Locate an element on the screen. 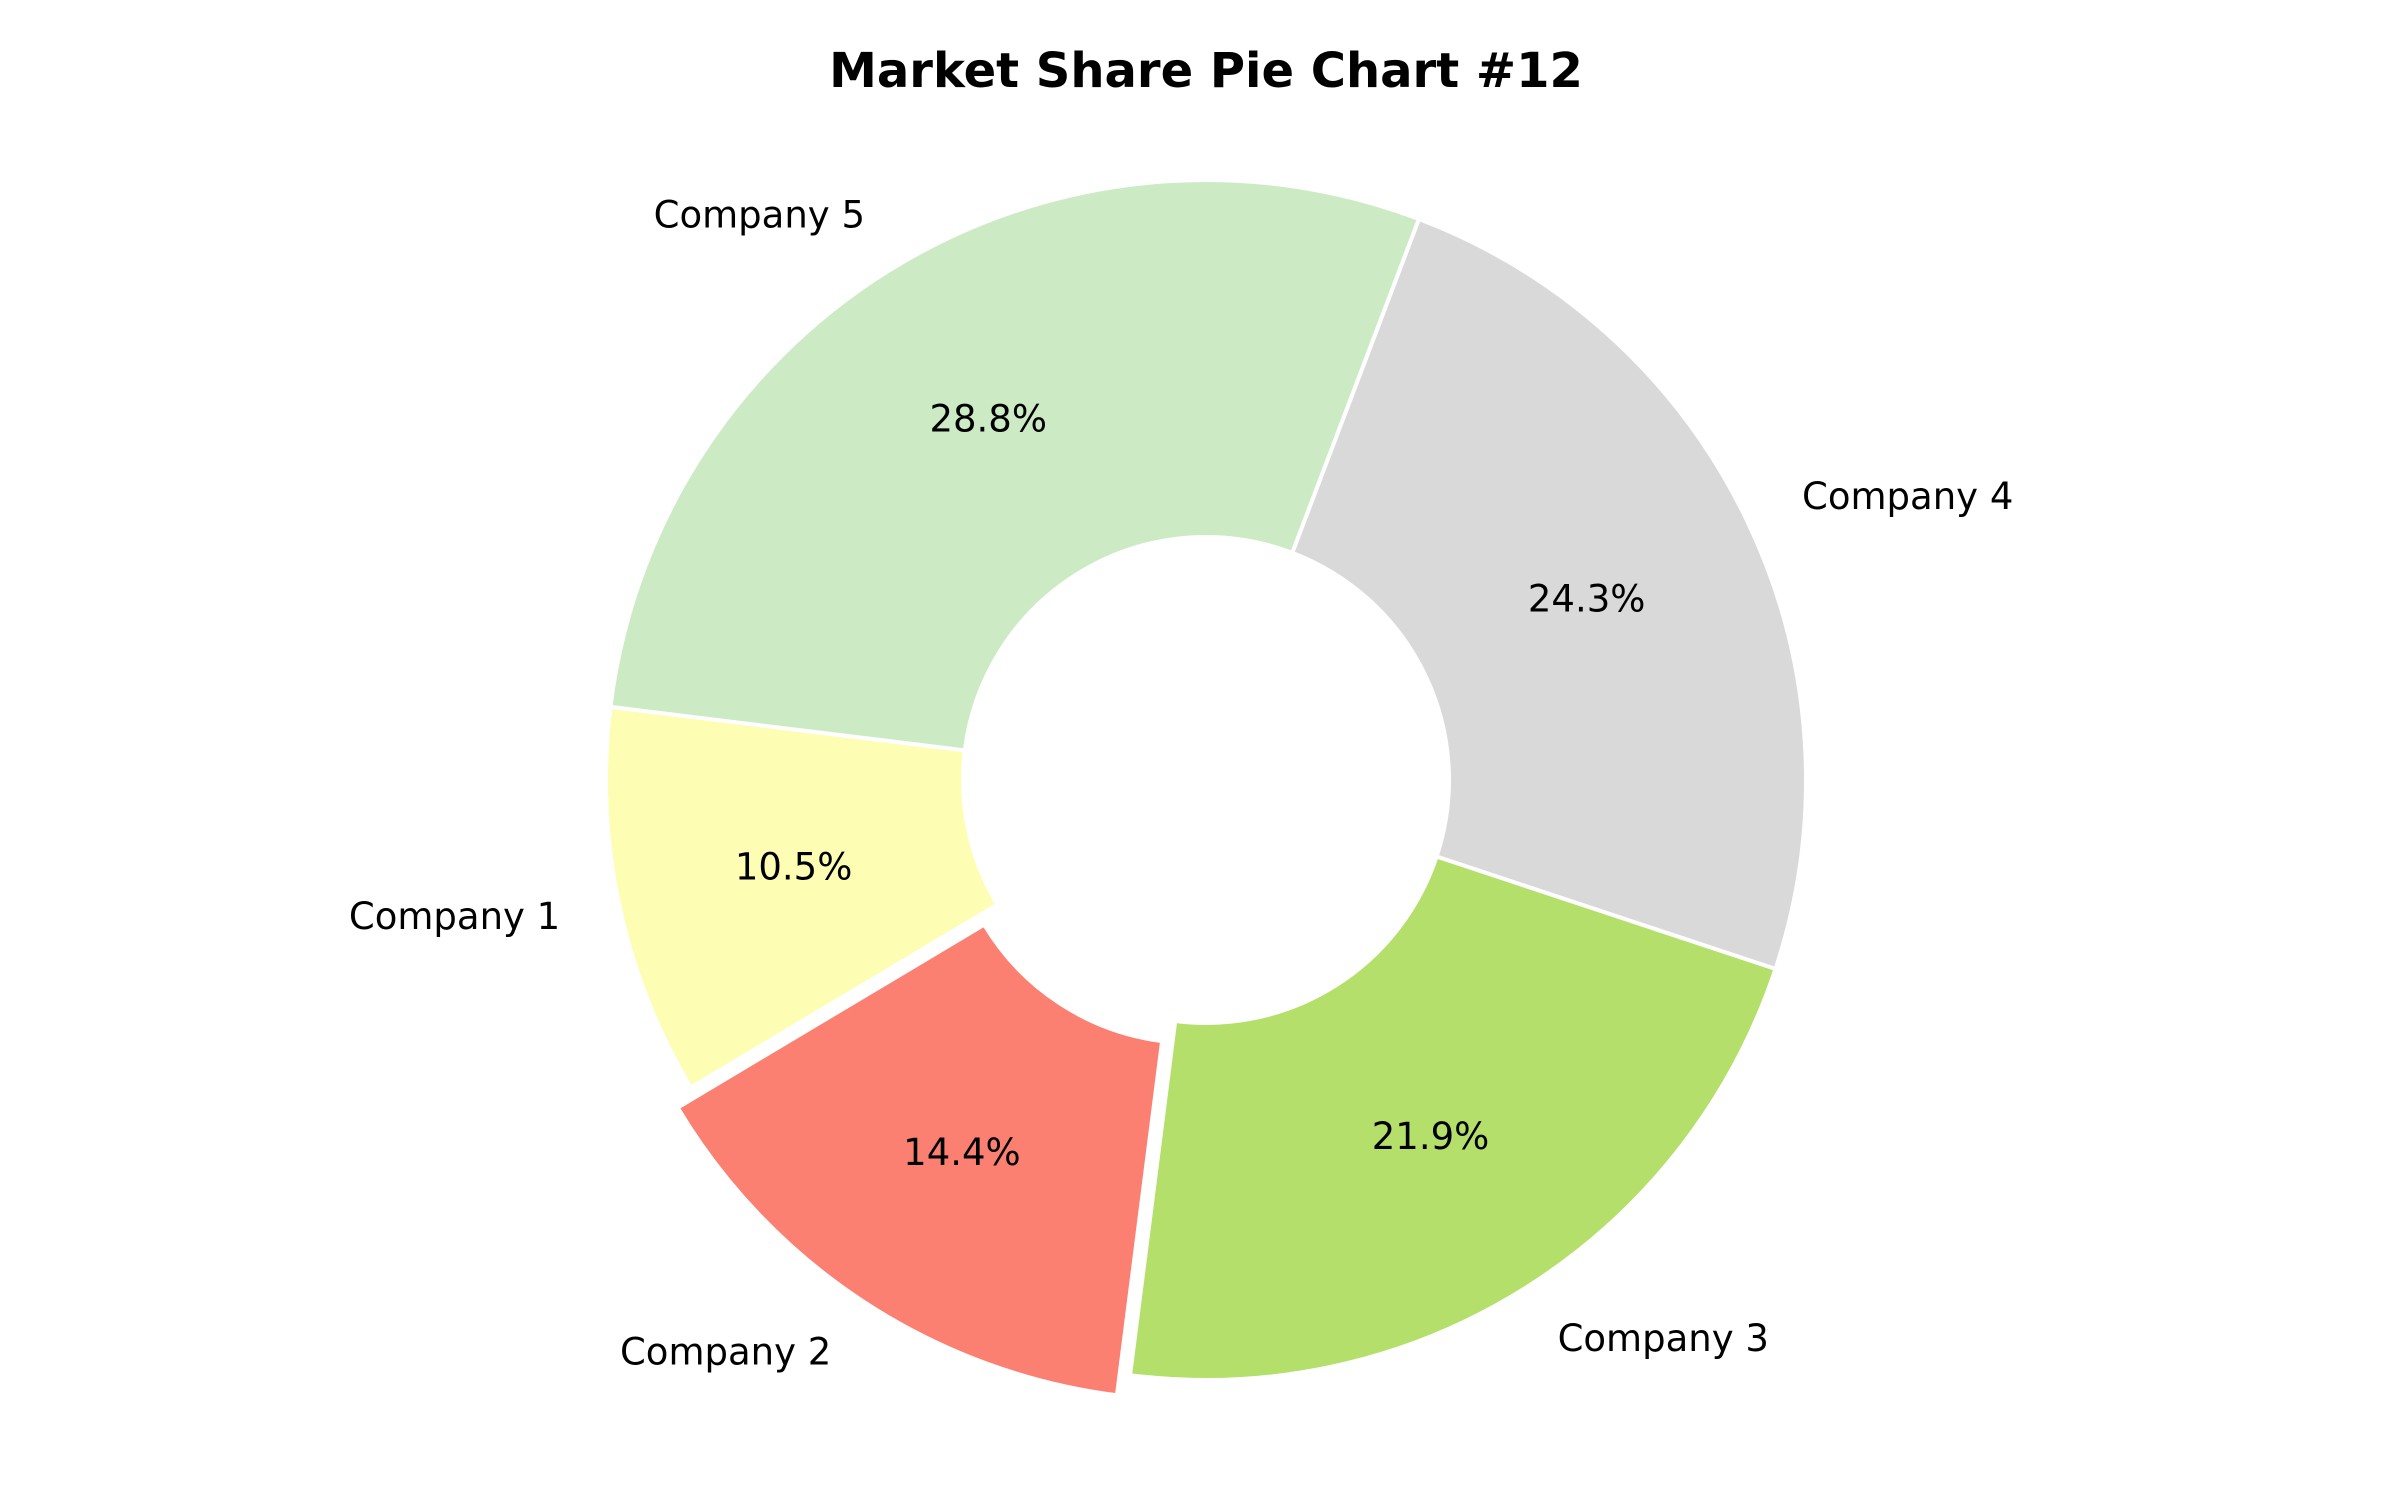  slice-value-company-1: 10.5% is located at coordinates (794, 867).